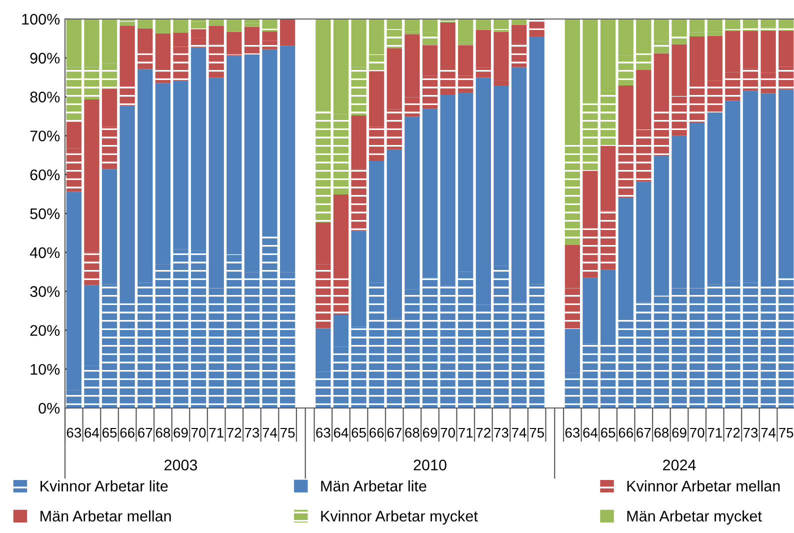  What do you see at coordinates (45, 58) in the screenshot?
I see `y-tick-label: 90%` at bounding box center [45, 58].